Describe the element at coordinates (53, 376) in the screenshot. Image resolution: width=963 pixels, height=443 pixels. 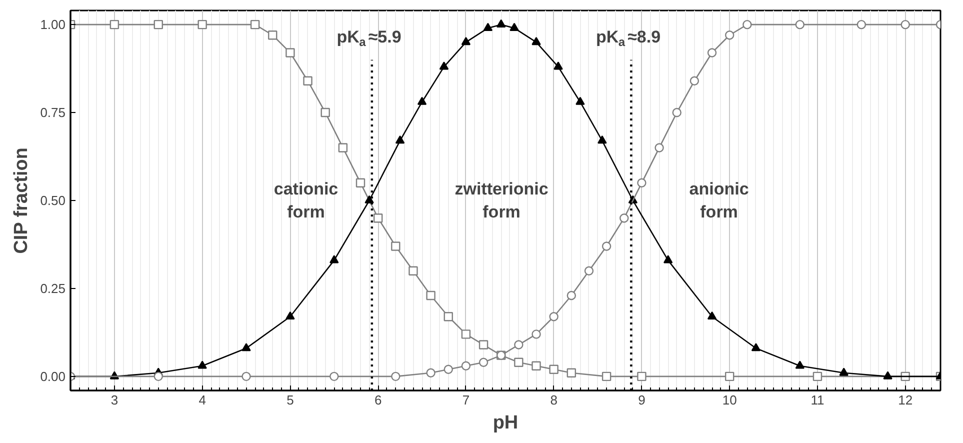
I see `y-tick-label: 0.00` at that location.